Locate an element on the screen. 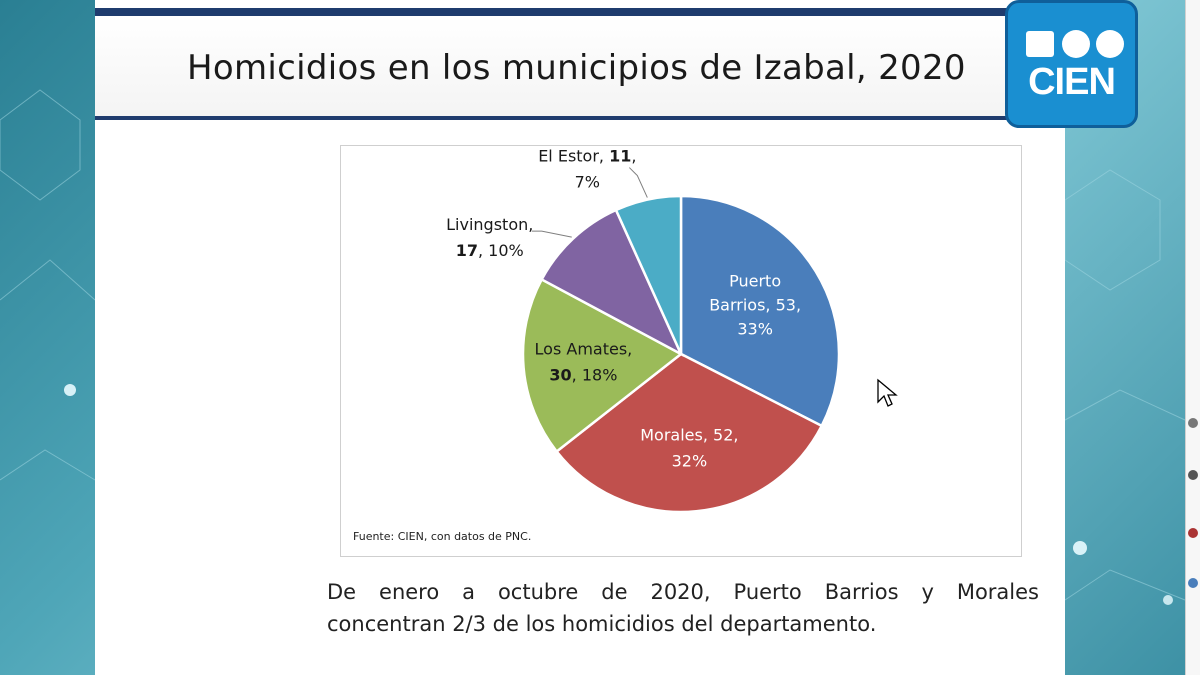 Image resolution: width=1200 pixels, height=675 pixels. slice-label: 30, 18% is located at coordinates (583, 374).